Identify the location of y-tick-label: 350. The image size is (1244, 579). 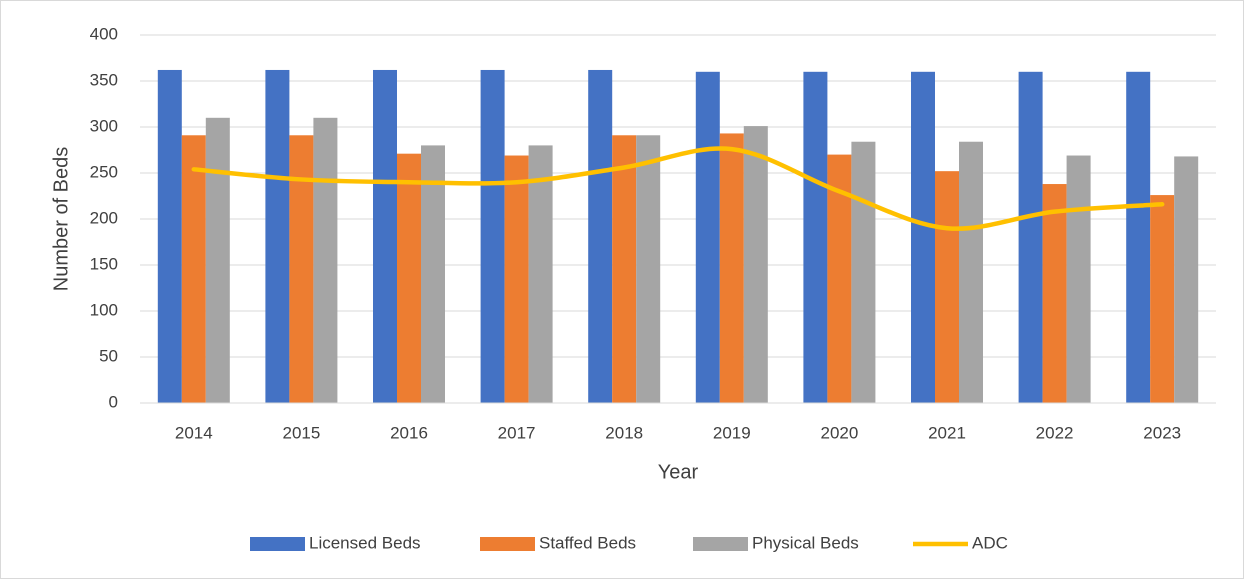
(104, 79).